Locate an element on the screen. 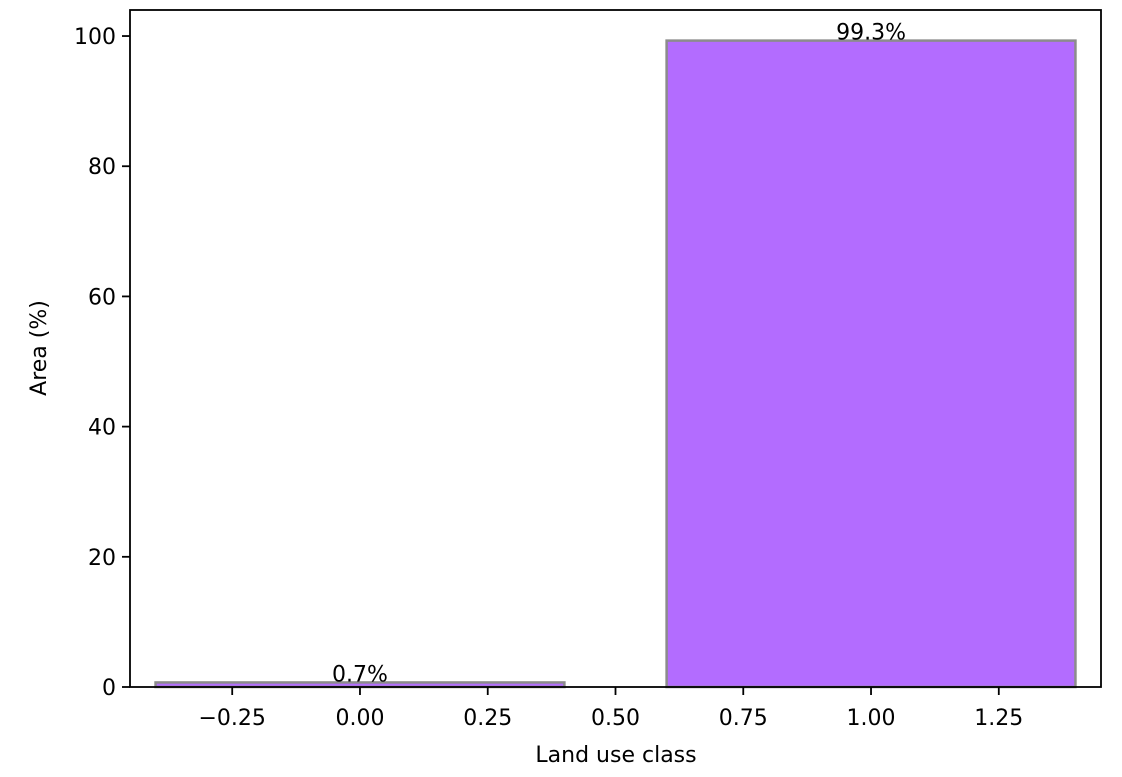  y-axis-label: Area (%) is located at coordinates (39, 348).